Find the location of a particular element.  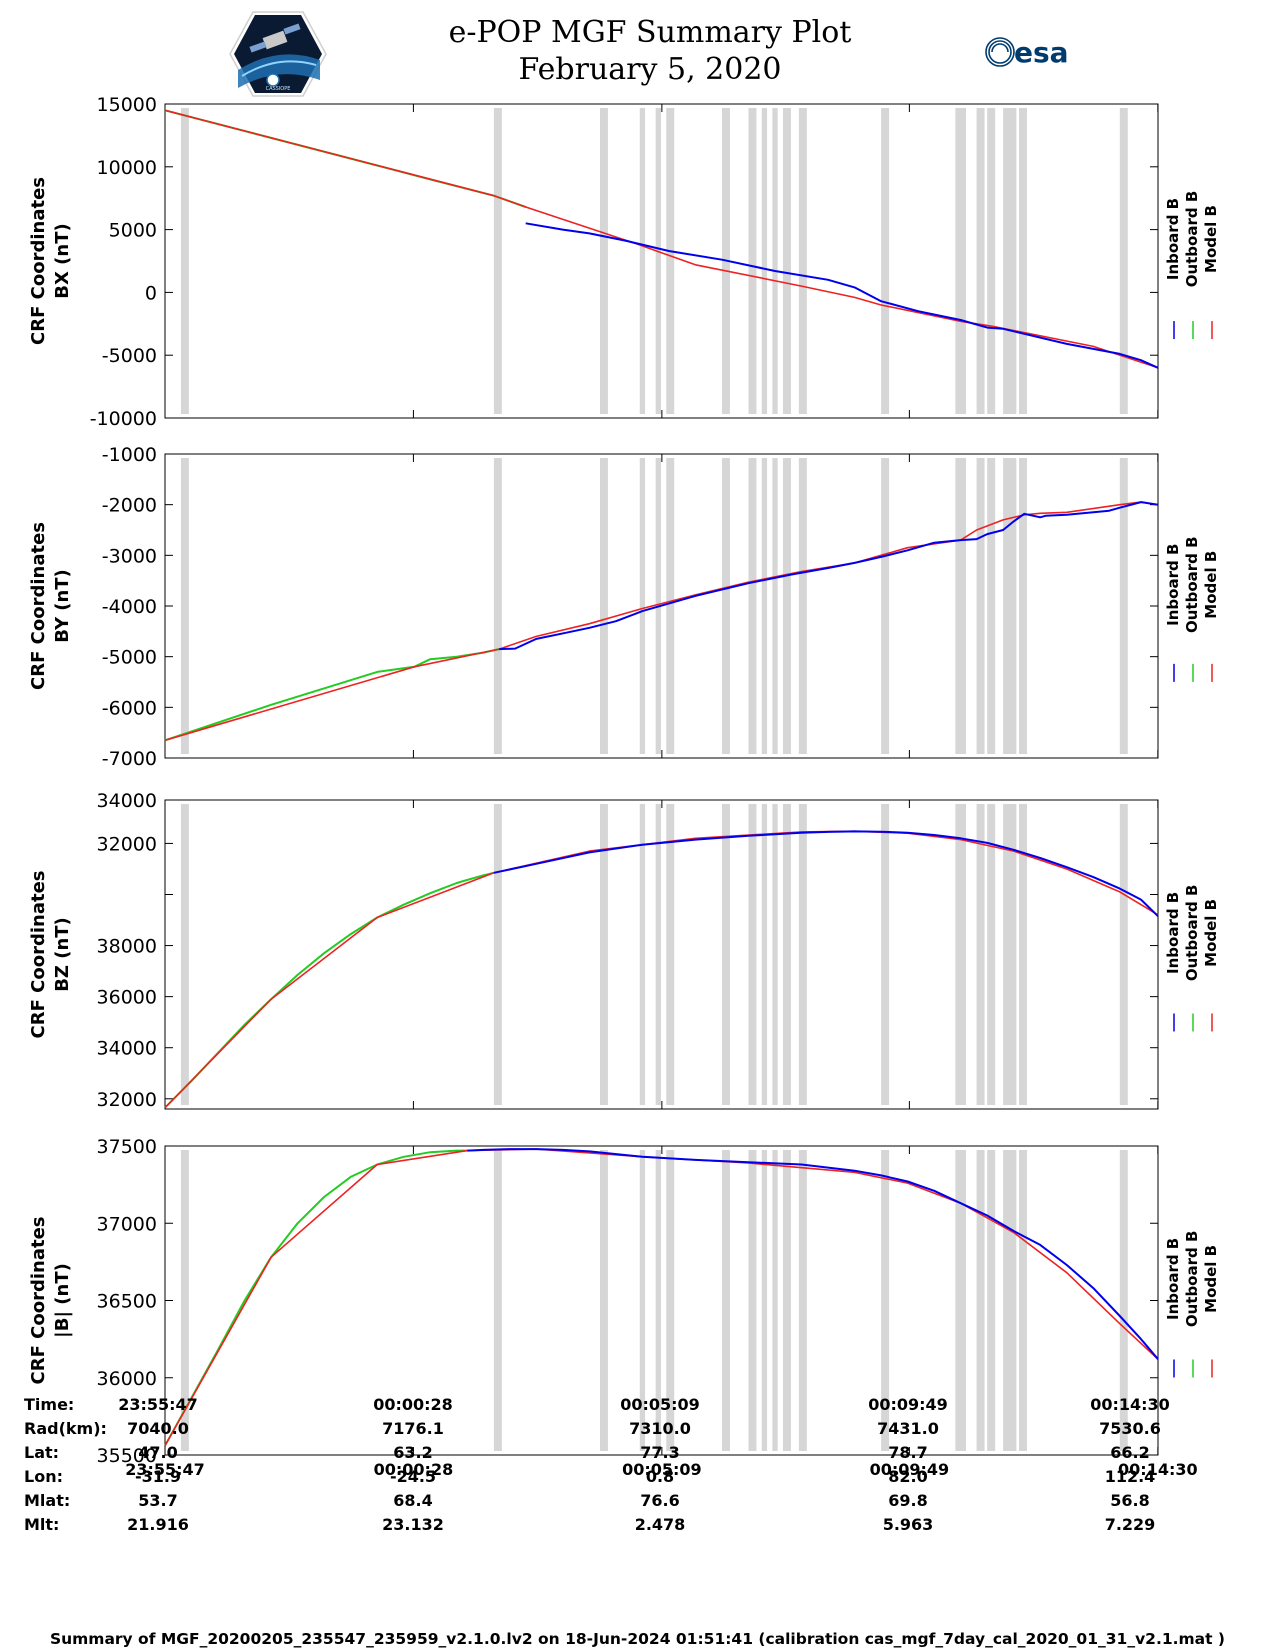

ephem-value: 23.132 is located at coordinates (413, 1524).